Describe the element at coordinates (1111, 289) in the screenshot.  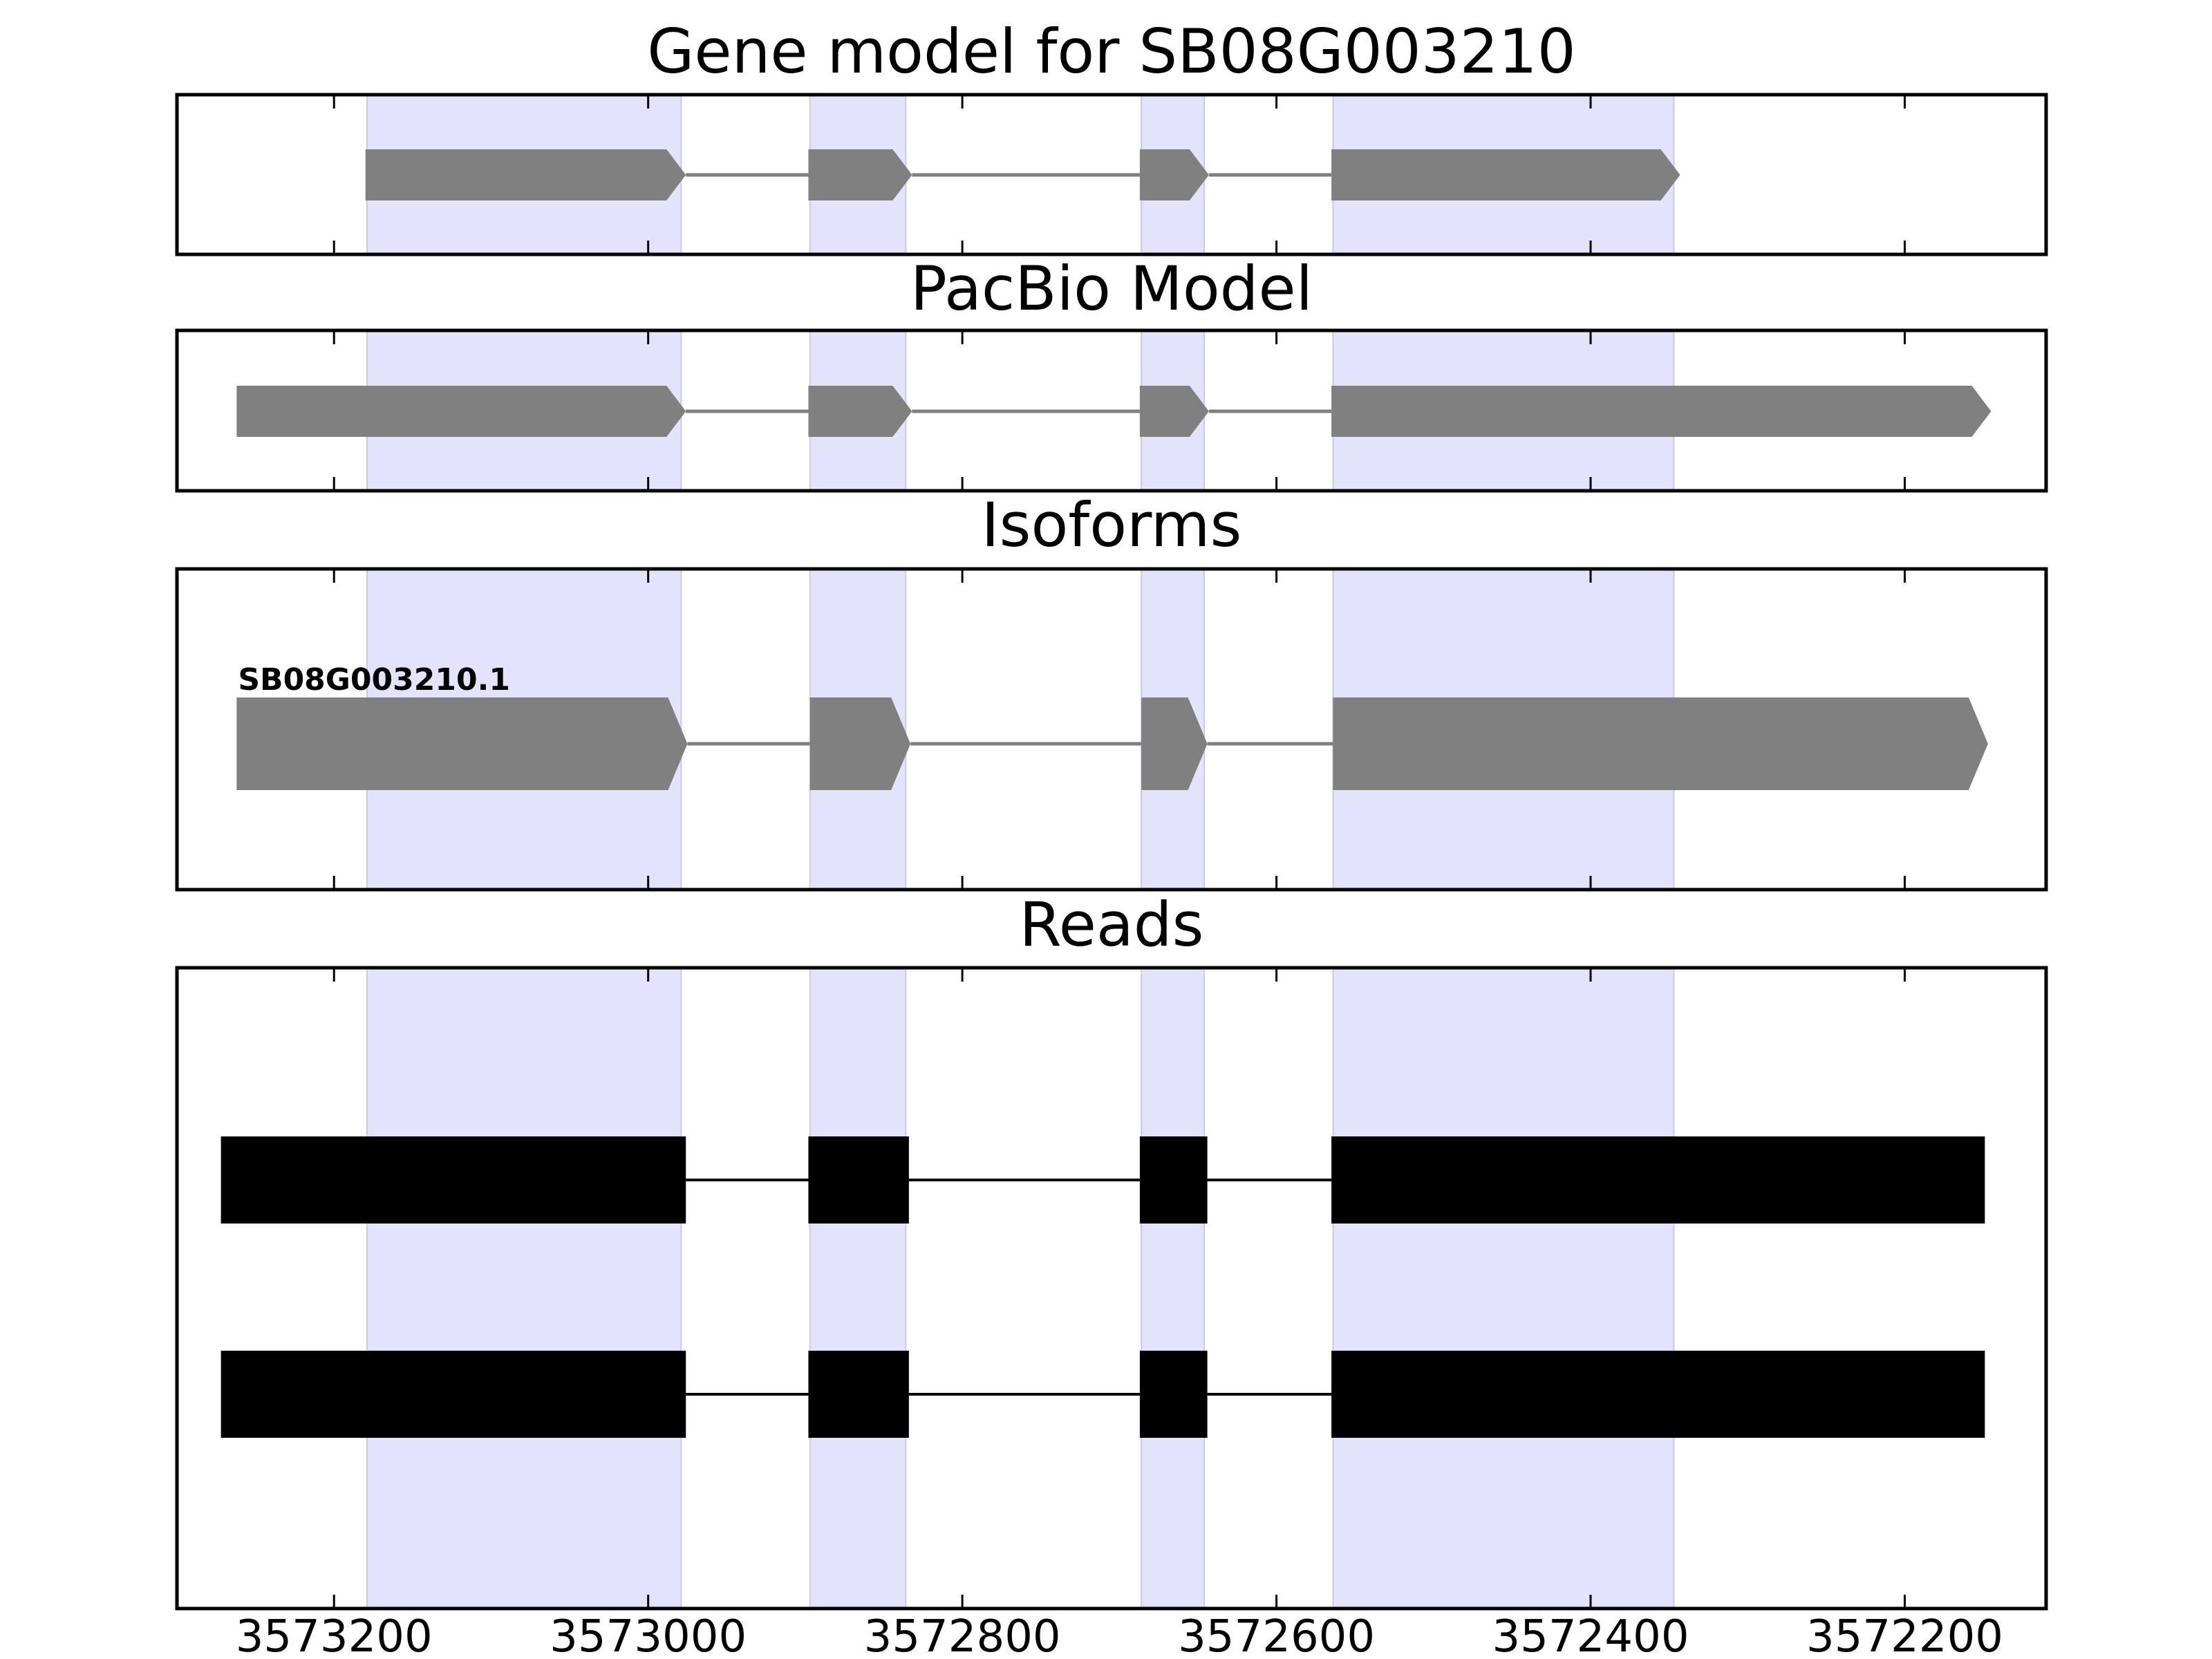
I see `panel-title: PacBio Model` at that location.